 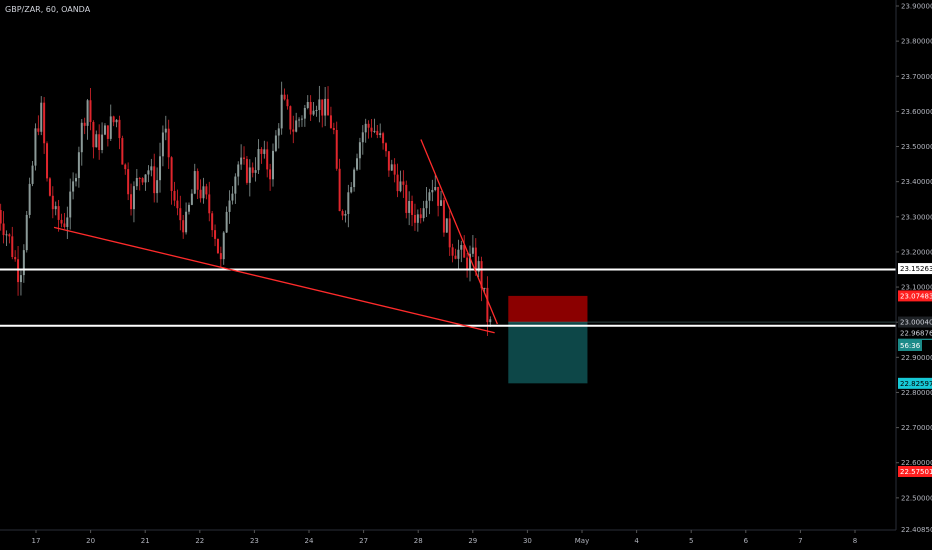 What do you see at coordinates (916, 498) in the screenshot?
I see `price-tick-label: 22.50000` at bounding box center [916, 498].